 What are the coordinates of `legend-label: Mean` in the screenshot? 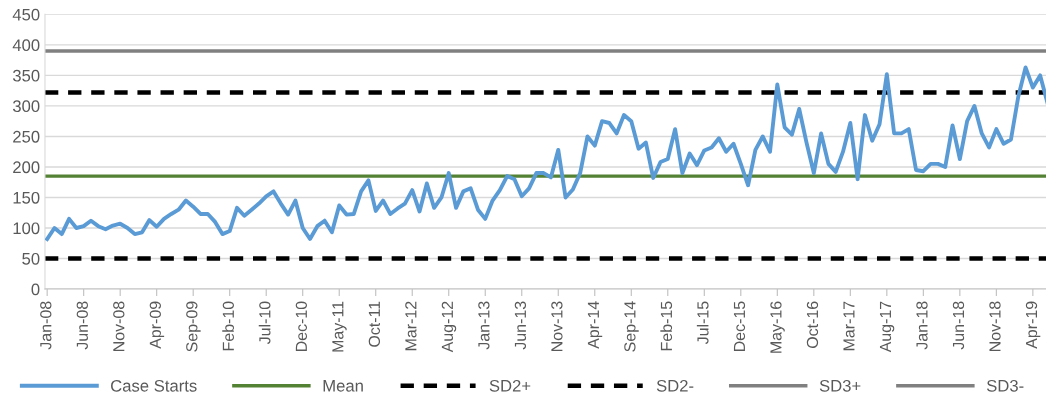 It's located at (343, 386).